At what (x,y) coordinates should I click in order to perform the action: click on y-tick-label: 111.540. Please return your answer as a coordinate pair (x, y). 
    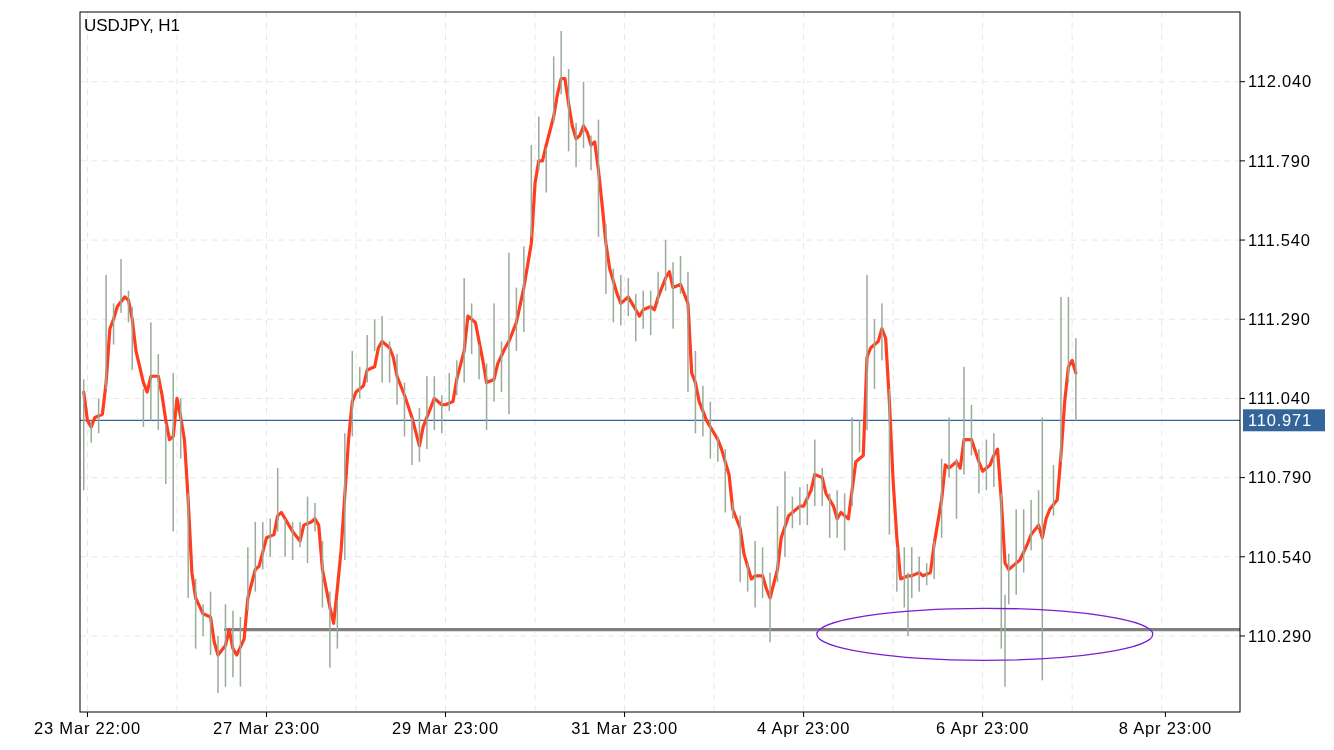
    Looking at the image, I should click on (1279, 239).